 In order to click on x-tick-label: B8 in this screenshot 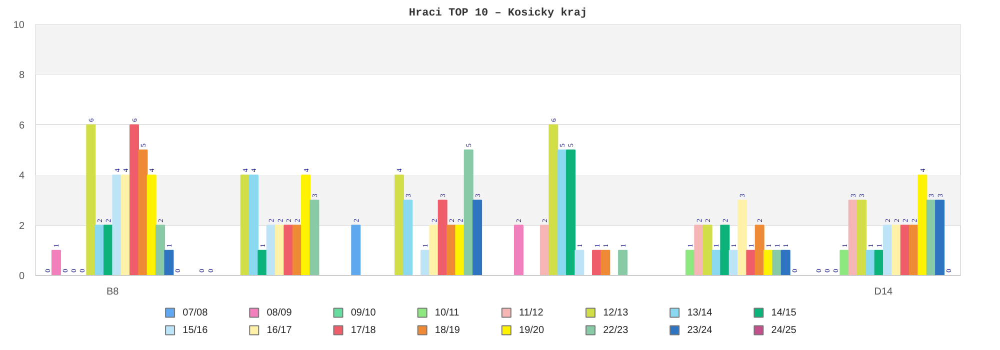, I will do `click(113, 292)`.